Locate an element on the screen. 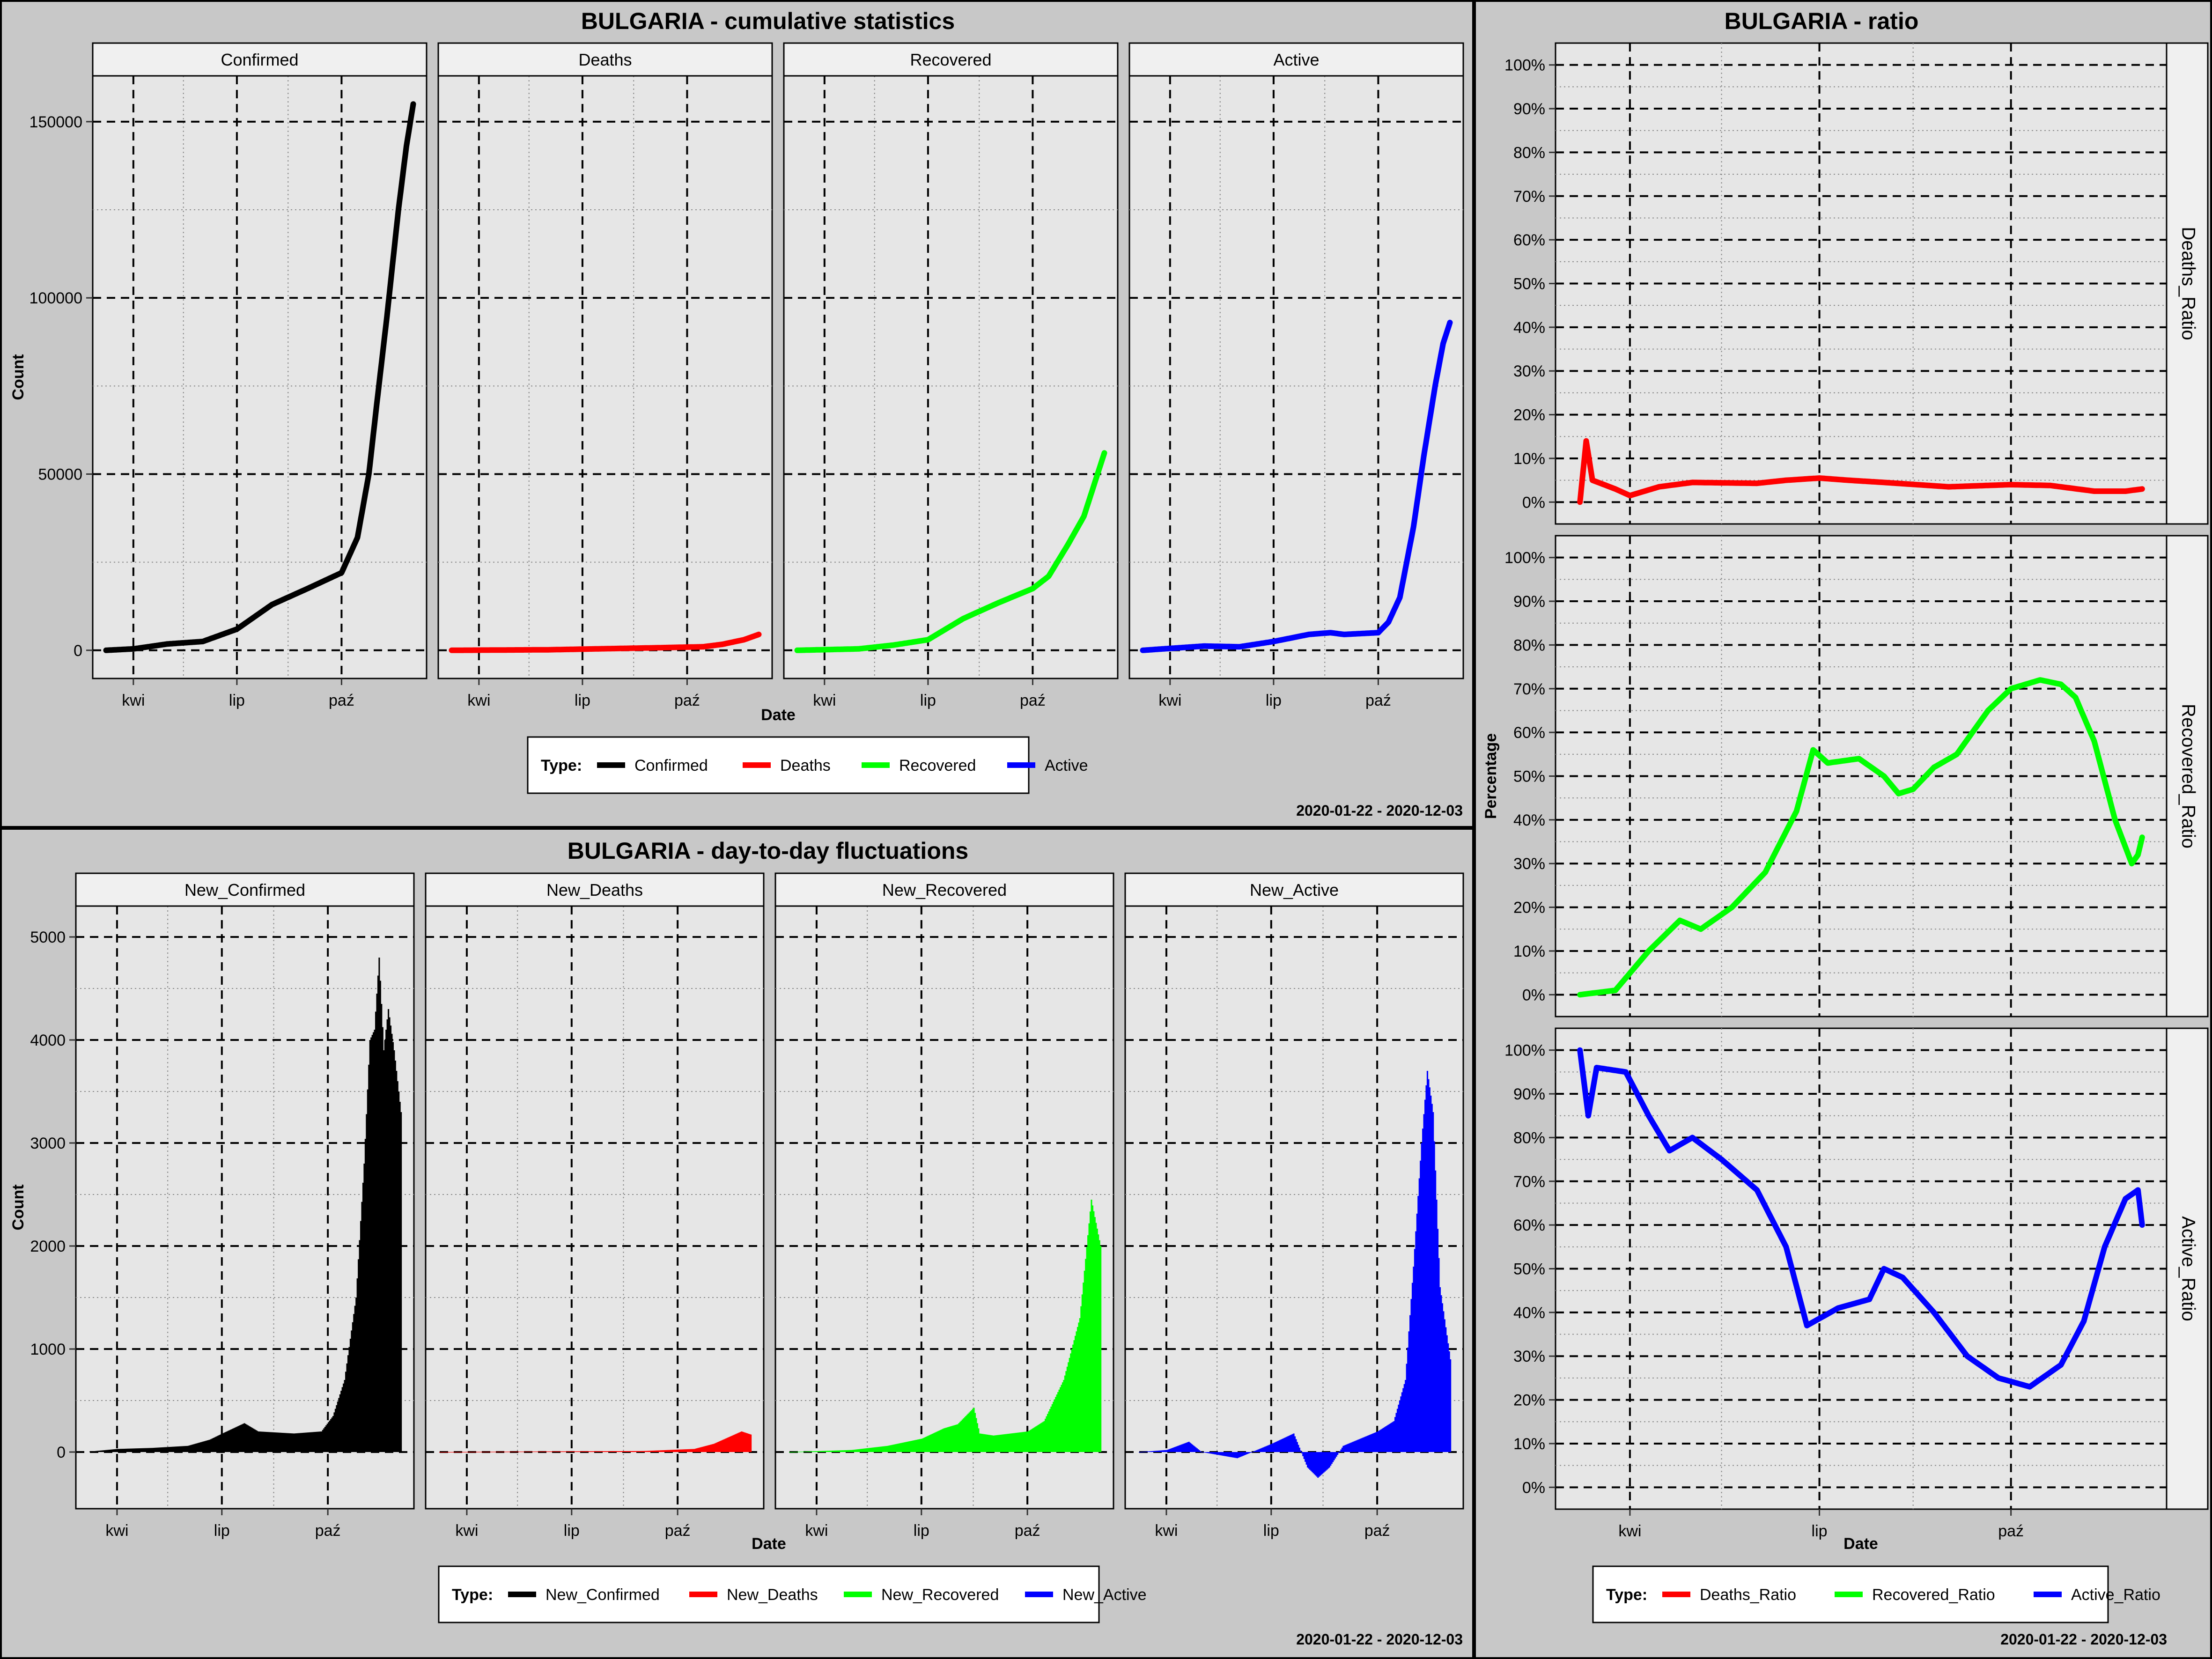 This screenshot has width=2212, height=1659. y-tick-label: 20% is located at coordinates (1529, 908).